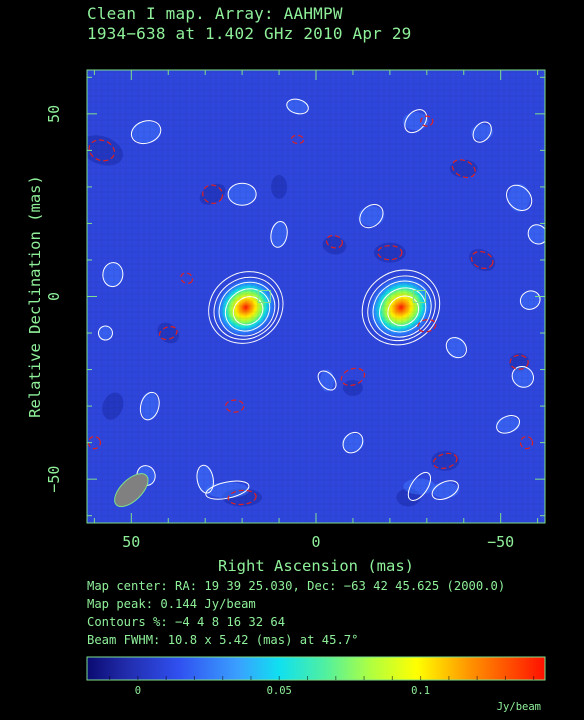 The height and width of the screenshot is (720, 584). I want to click on y-tick-label: 50, so click(54, 114).